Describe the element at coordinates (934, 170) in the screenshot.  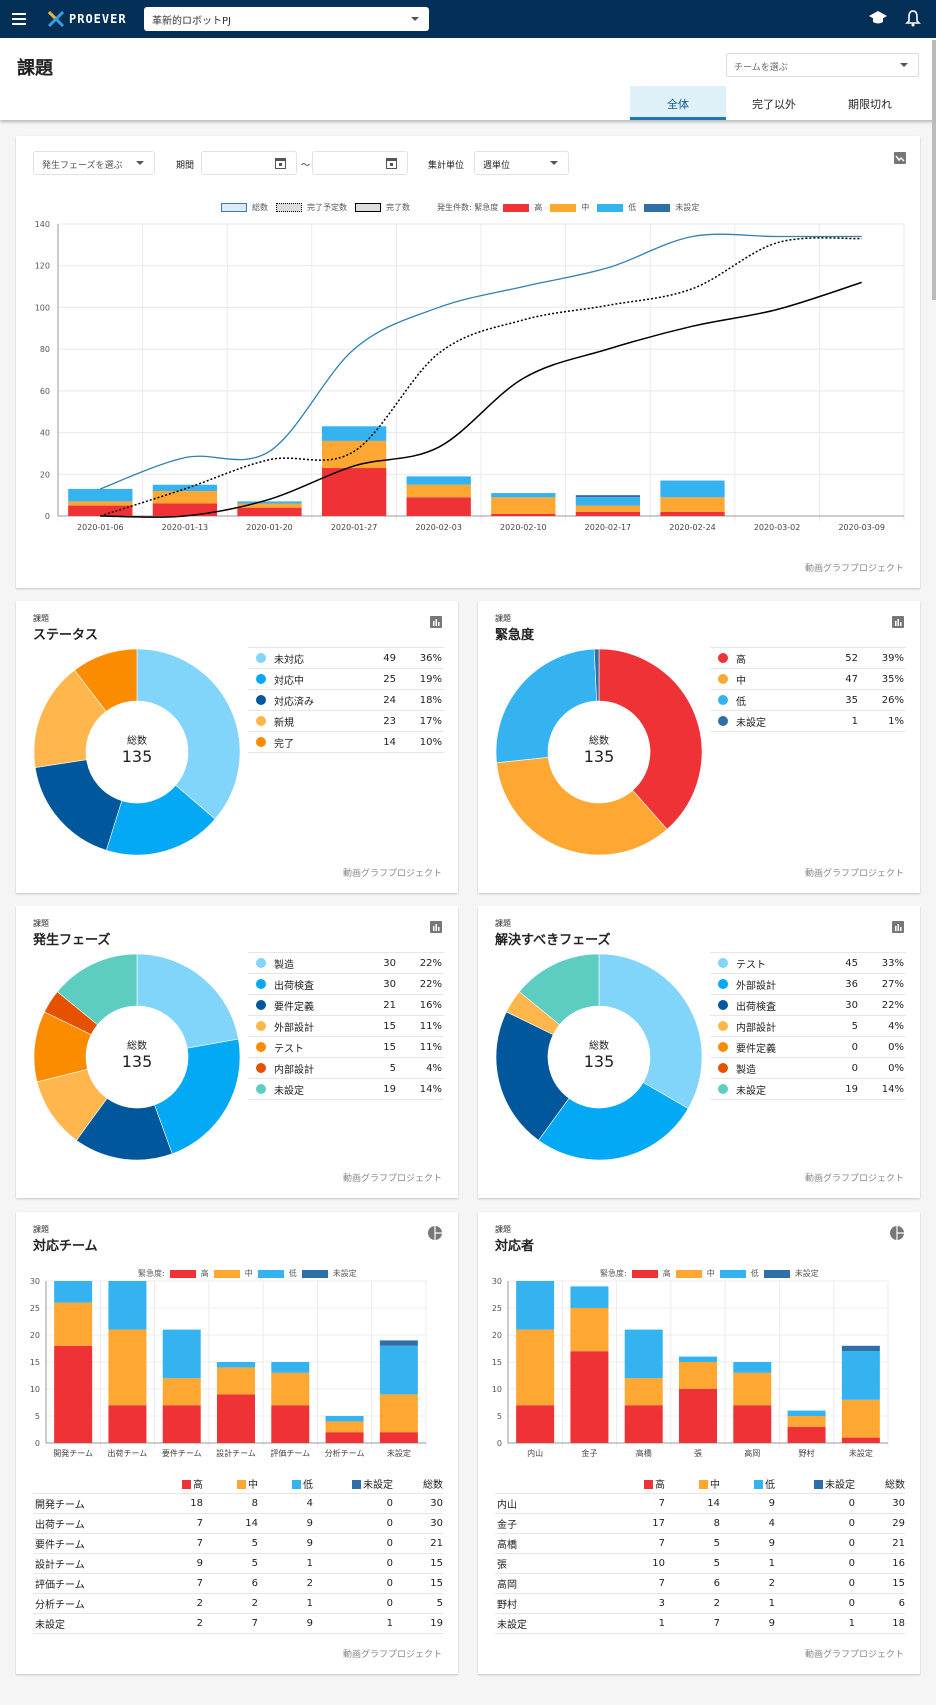
I see `page-scrollbar` at that location.